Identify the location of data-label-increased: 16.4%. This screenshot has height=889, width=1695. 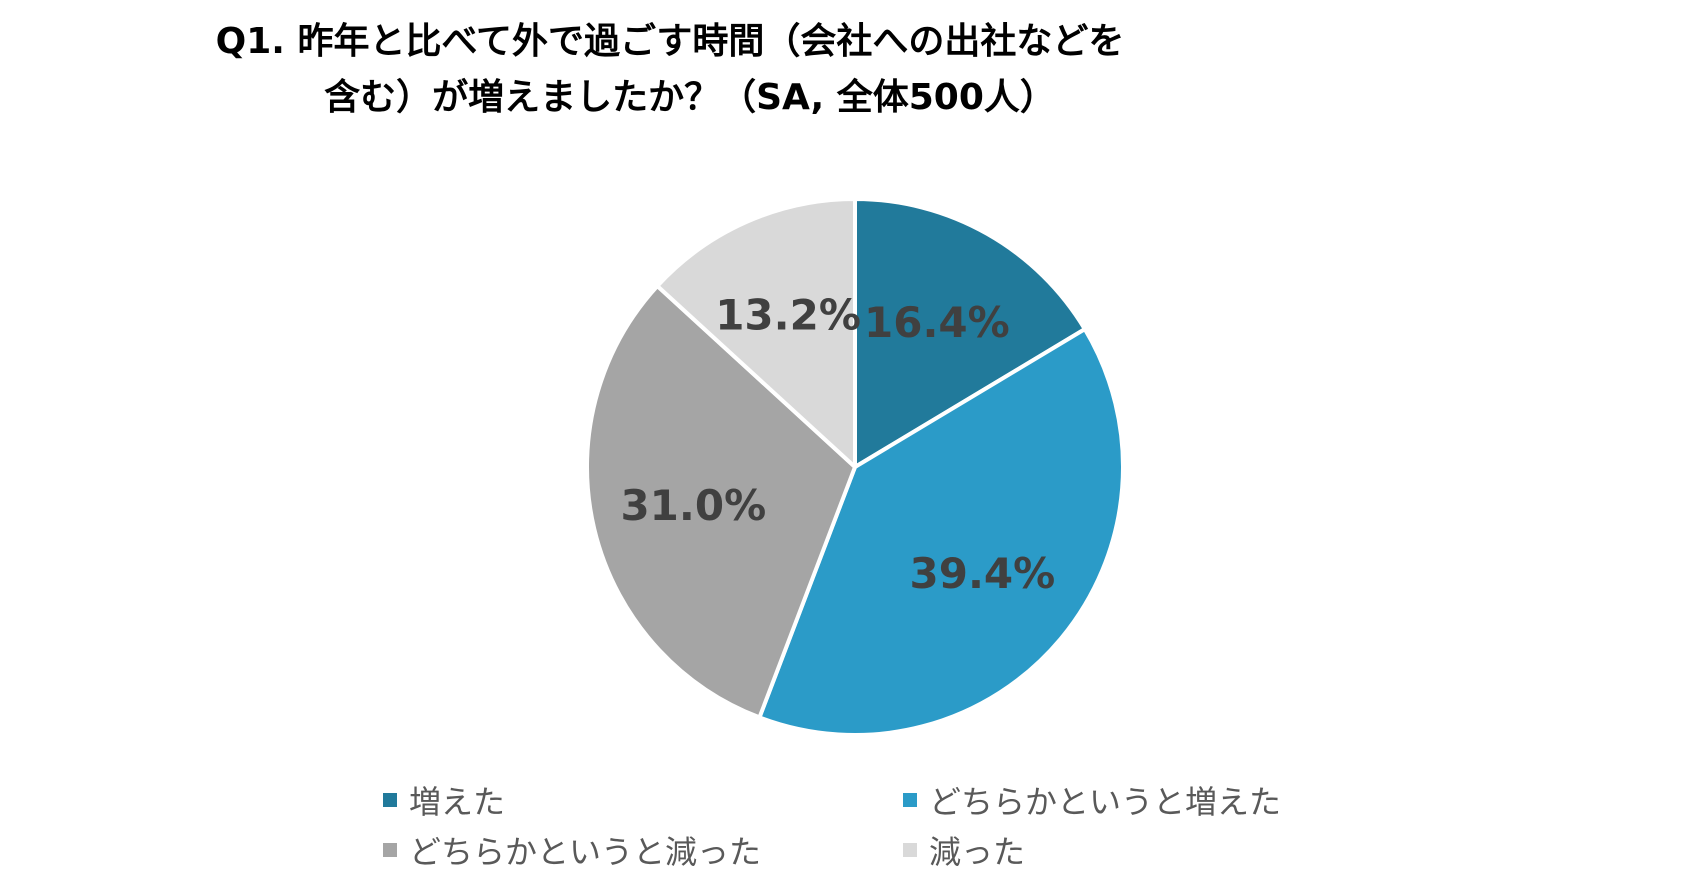
(937, 322).